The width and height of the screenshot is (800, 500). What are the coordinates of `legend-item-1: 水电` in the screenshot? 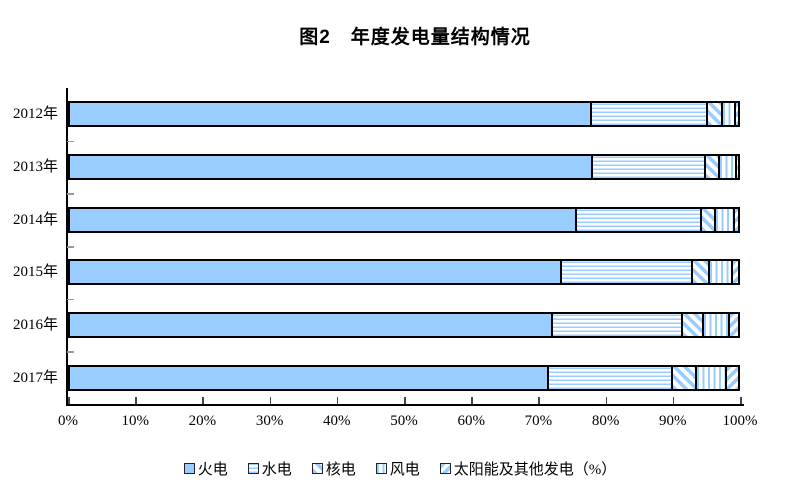 It's located at (269, 468).